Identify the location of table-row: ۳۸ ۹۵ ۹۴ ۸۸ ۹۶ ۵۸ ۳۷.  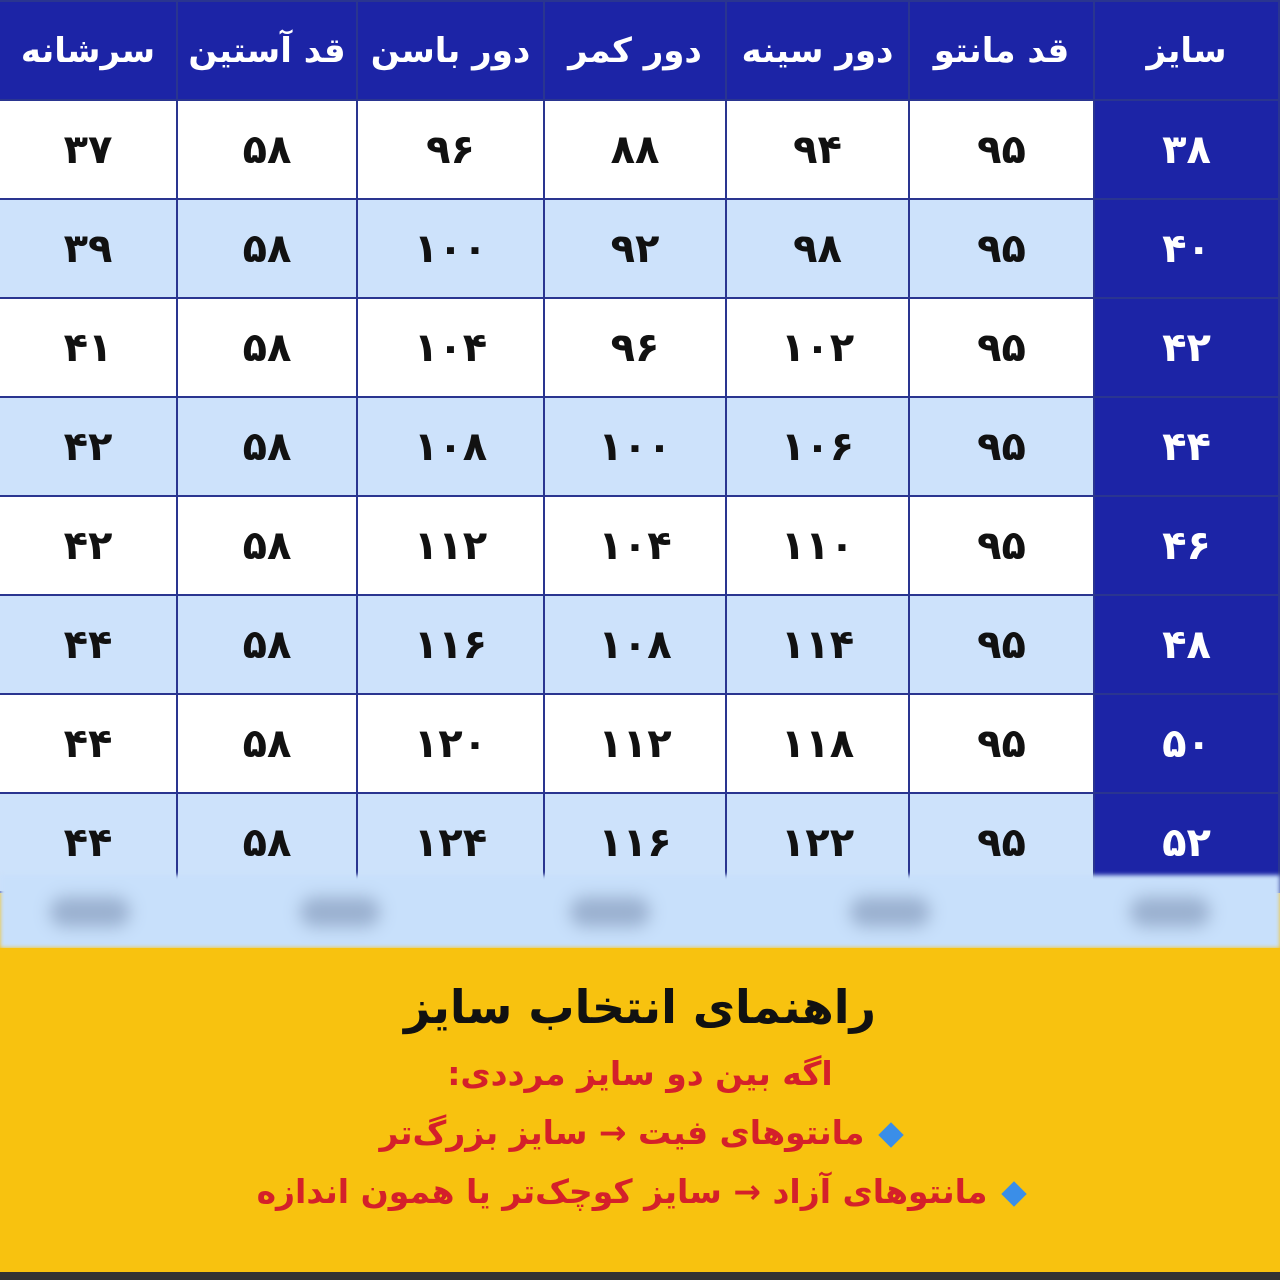
(640, 149).